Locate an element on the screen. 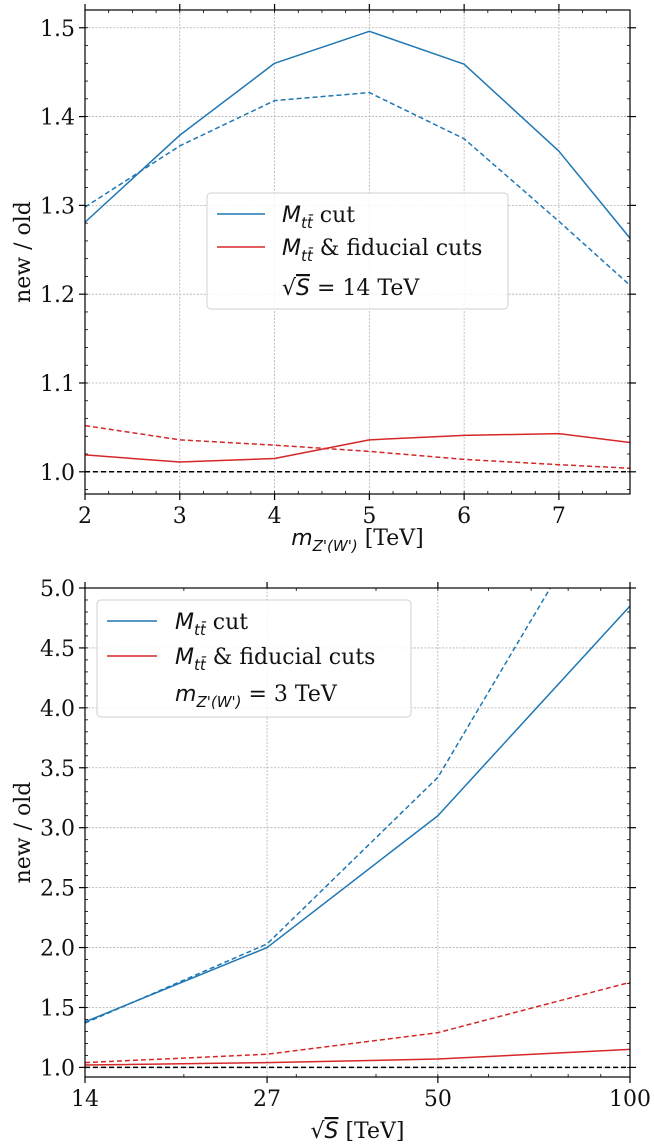 The image size is (654, 1144). y-tick-label: 5.0 is located at coordinates (57, 589).